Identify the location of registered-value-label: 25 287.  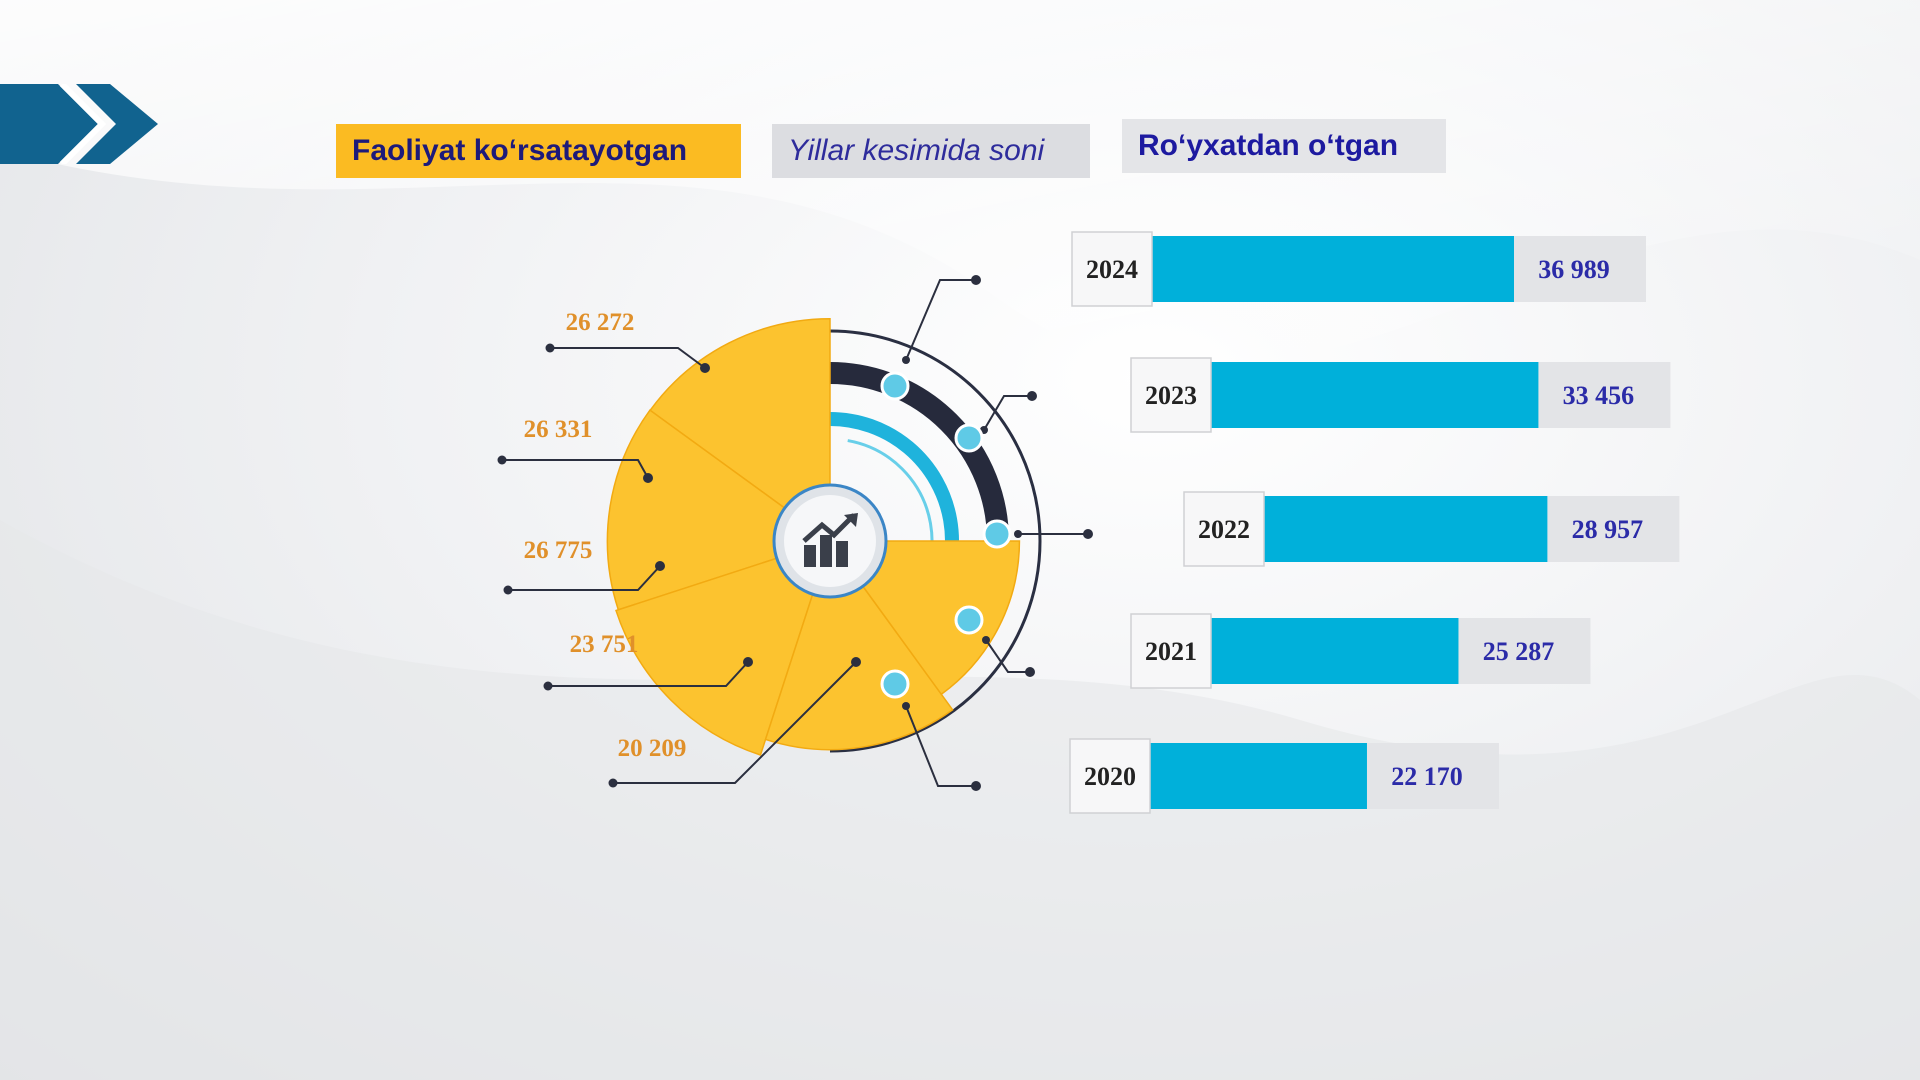
(1519, 651).